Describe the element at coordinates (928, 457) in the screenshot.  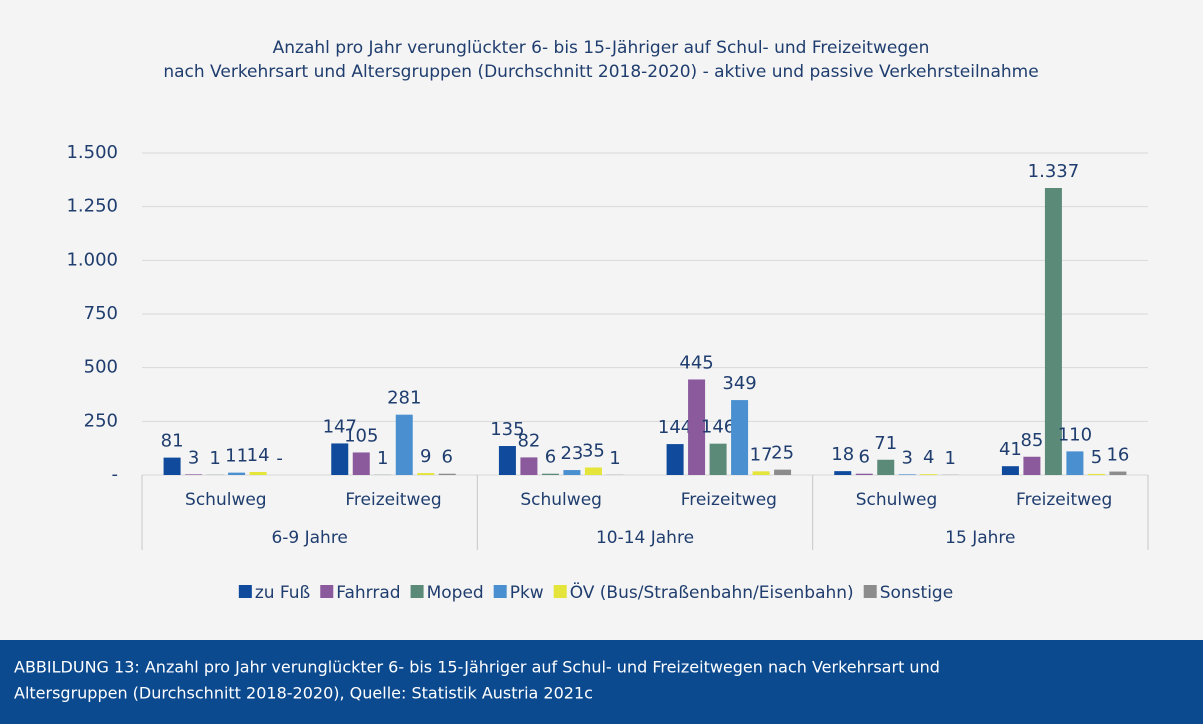
I see `data-label: 4` at that location.